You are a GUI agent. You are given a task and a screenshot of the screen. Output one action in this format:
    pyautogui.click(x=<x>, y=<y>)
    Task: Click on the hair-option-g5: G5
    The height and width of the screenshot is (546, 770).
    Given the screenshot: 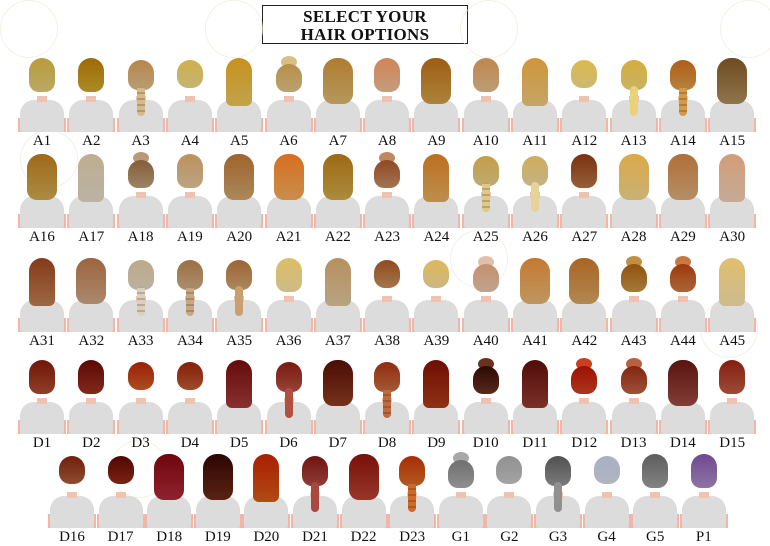 What is the action you would take?
    pyautogui.click(x=655, y=498)
    